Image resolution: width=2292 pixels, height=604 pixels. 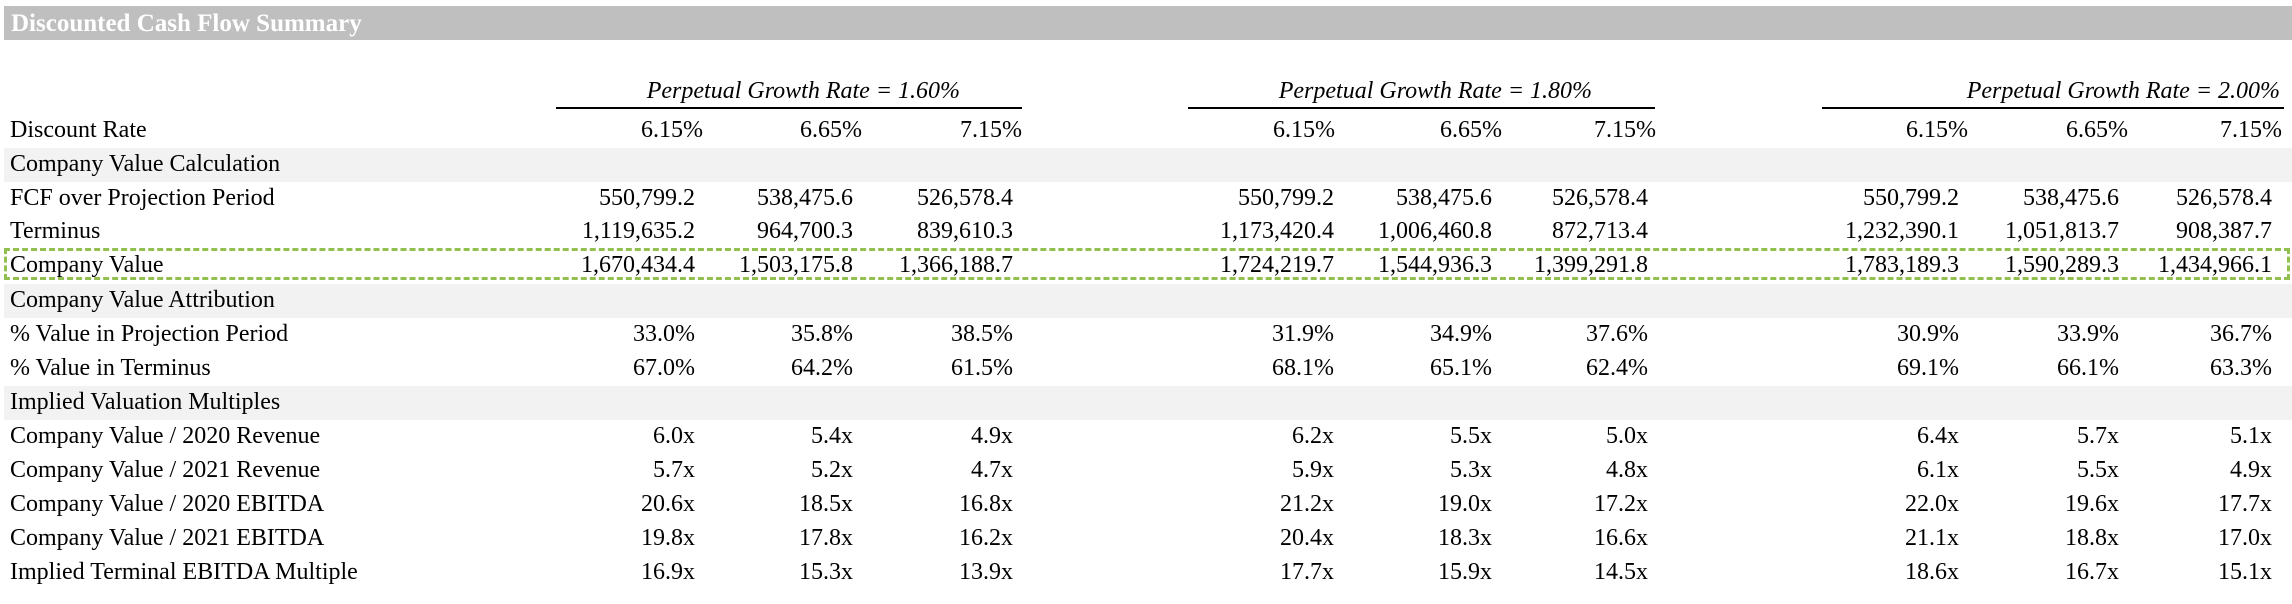 What do you see at coordinates (142, 300) in the screenshot?
I see `section-label-value-attr: Company Value Attribution` at bounding box center [142, 300].